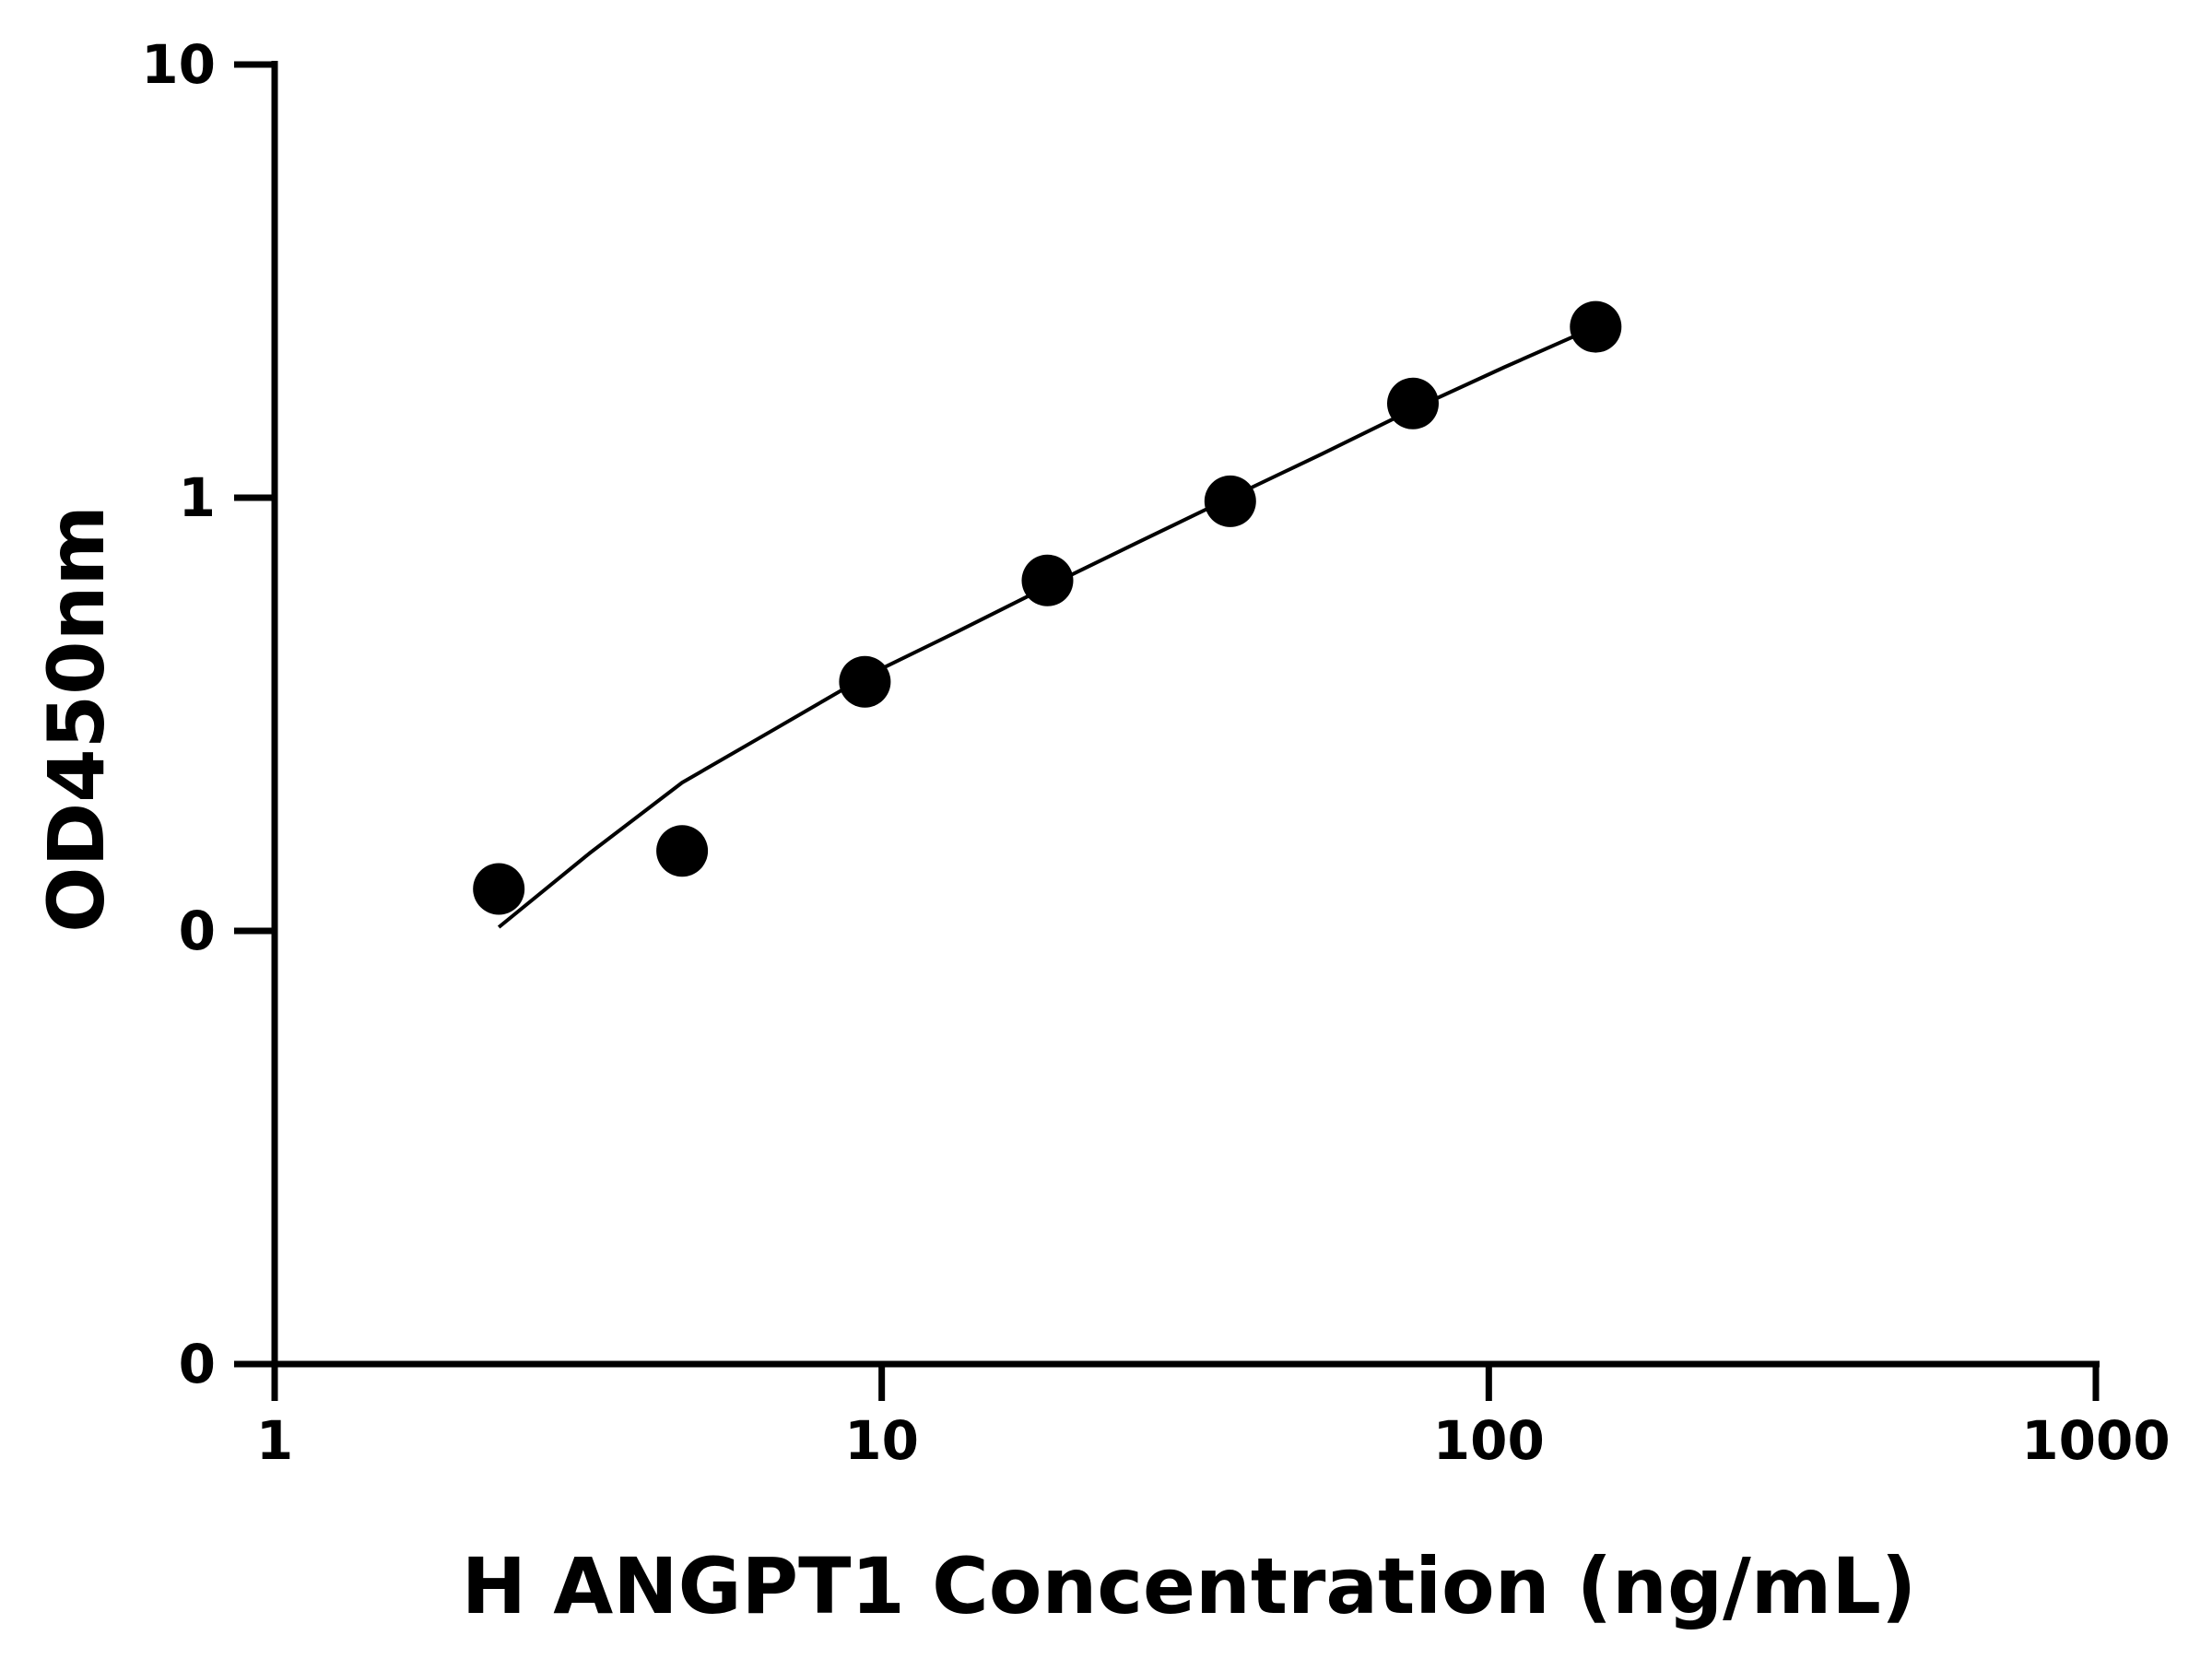 This screenshot has width=2212, height=1659. What do you see at coordinates (2095, 1440) in the screenshot?
I see `x-tick-label-3: 1000` at bounding box center [2095, 1440].